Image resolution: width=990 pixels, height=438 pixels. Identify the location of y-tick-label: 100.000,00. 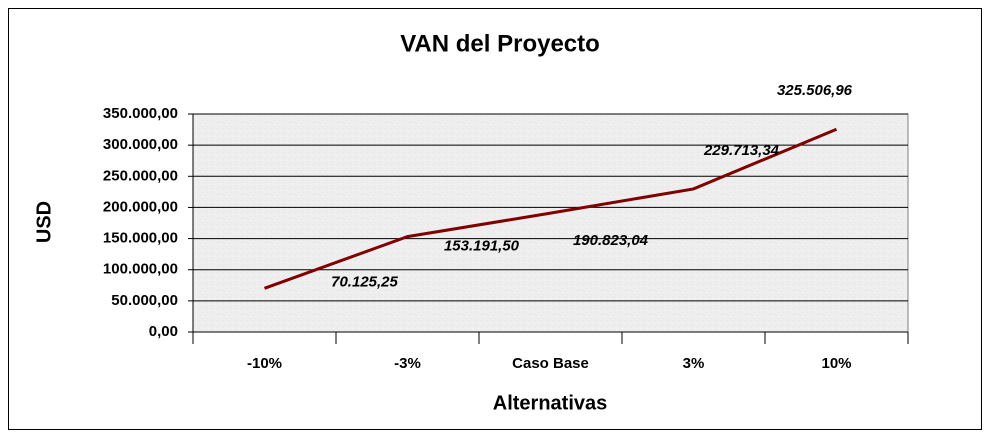
(140, 269).